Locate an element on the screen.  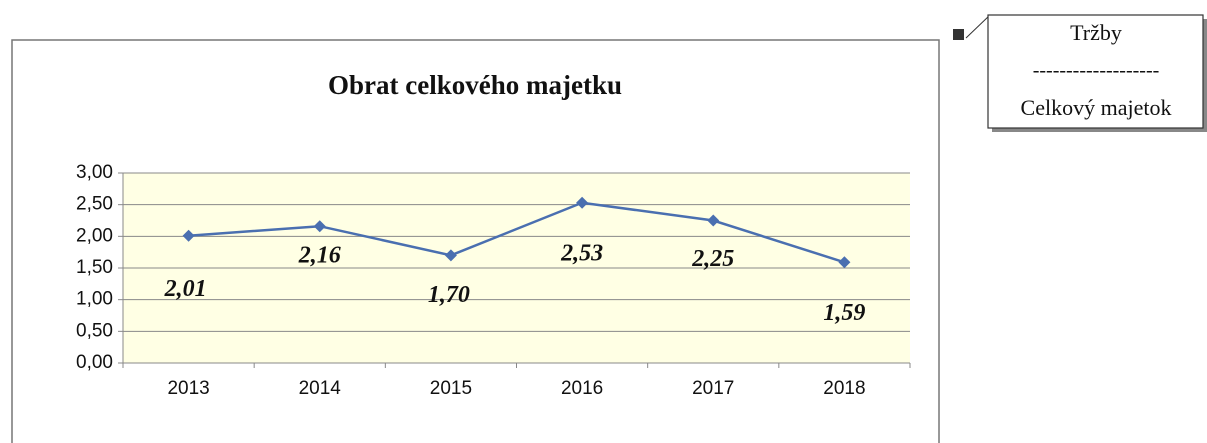
y-tick-label: 0,00 is located at coordinates (94, 362).